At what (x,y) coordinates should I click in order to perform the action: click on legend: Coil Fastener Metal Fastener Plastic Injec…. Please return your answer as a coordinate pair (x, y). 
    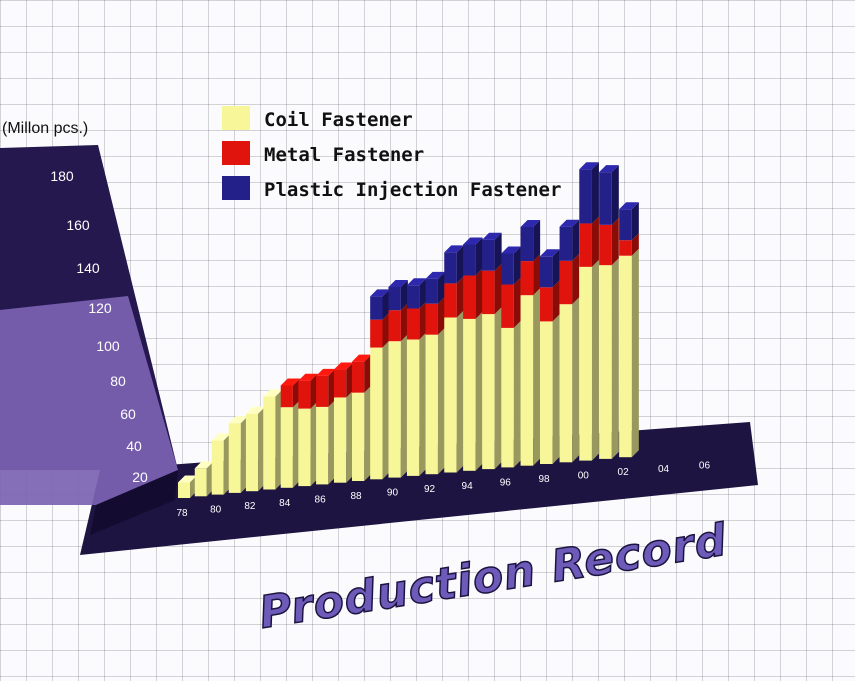
    Looking at the image, I should click on (391, 153).